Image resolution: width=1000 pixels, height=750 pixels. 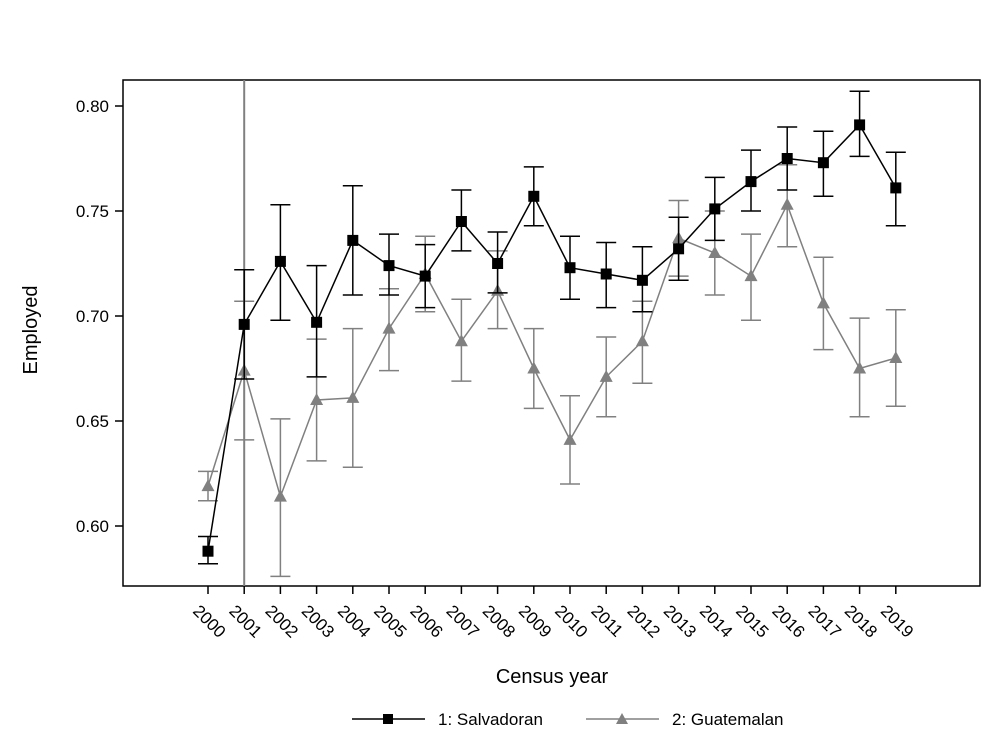 What do you see at coordinates (490, 719) in the screenshot?
I see `legend-label-salvadoran: 1: Salvadoran` at bounding box center [490, 719].